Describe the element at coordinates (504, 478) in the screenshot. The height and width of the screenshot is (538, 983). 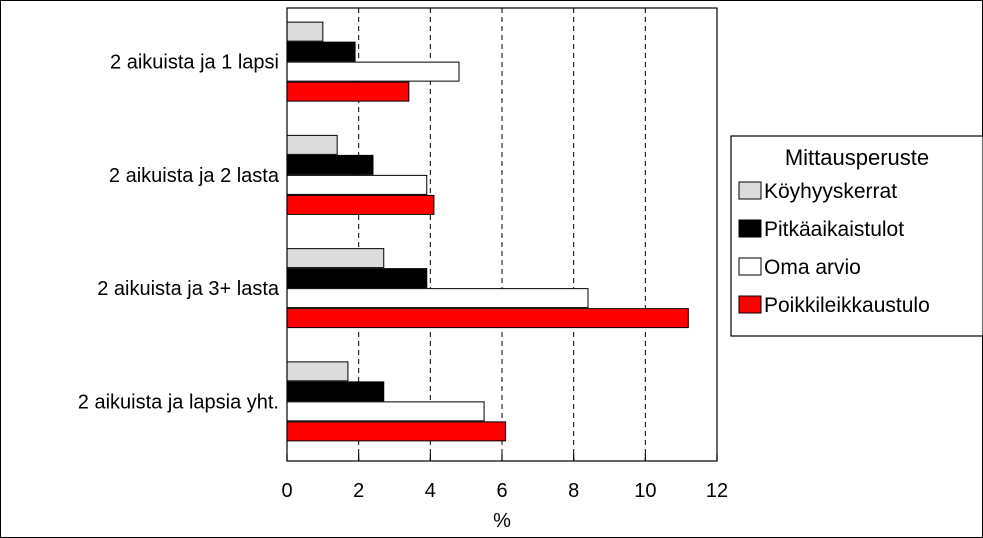
I see `x-axis-ticks: 0 2 4 6 8 10 12` at that location.